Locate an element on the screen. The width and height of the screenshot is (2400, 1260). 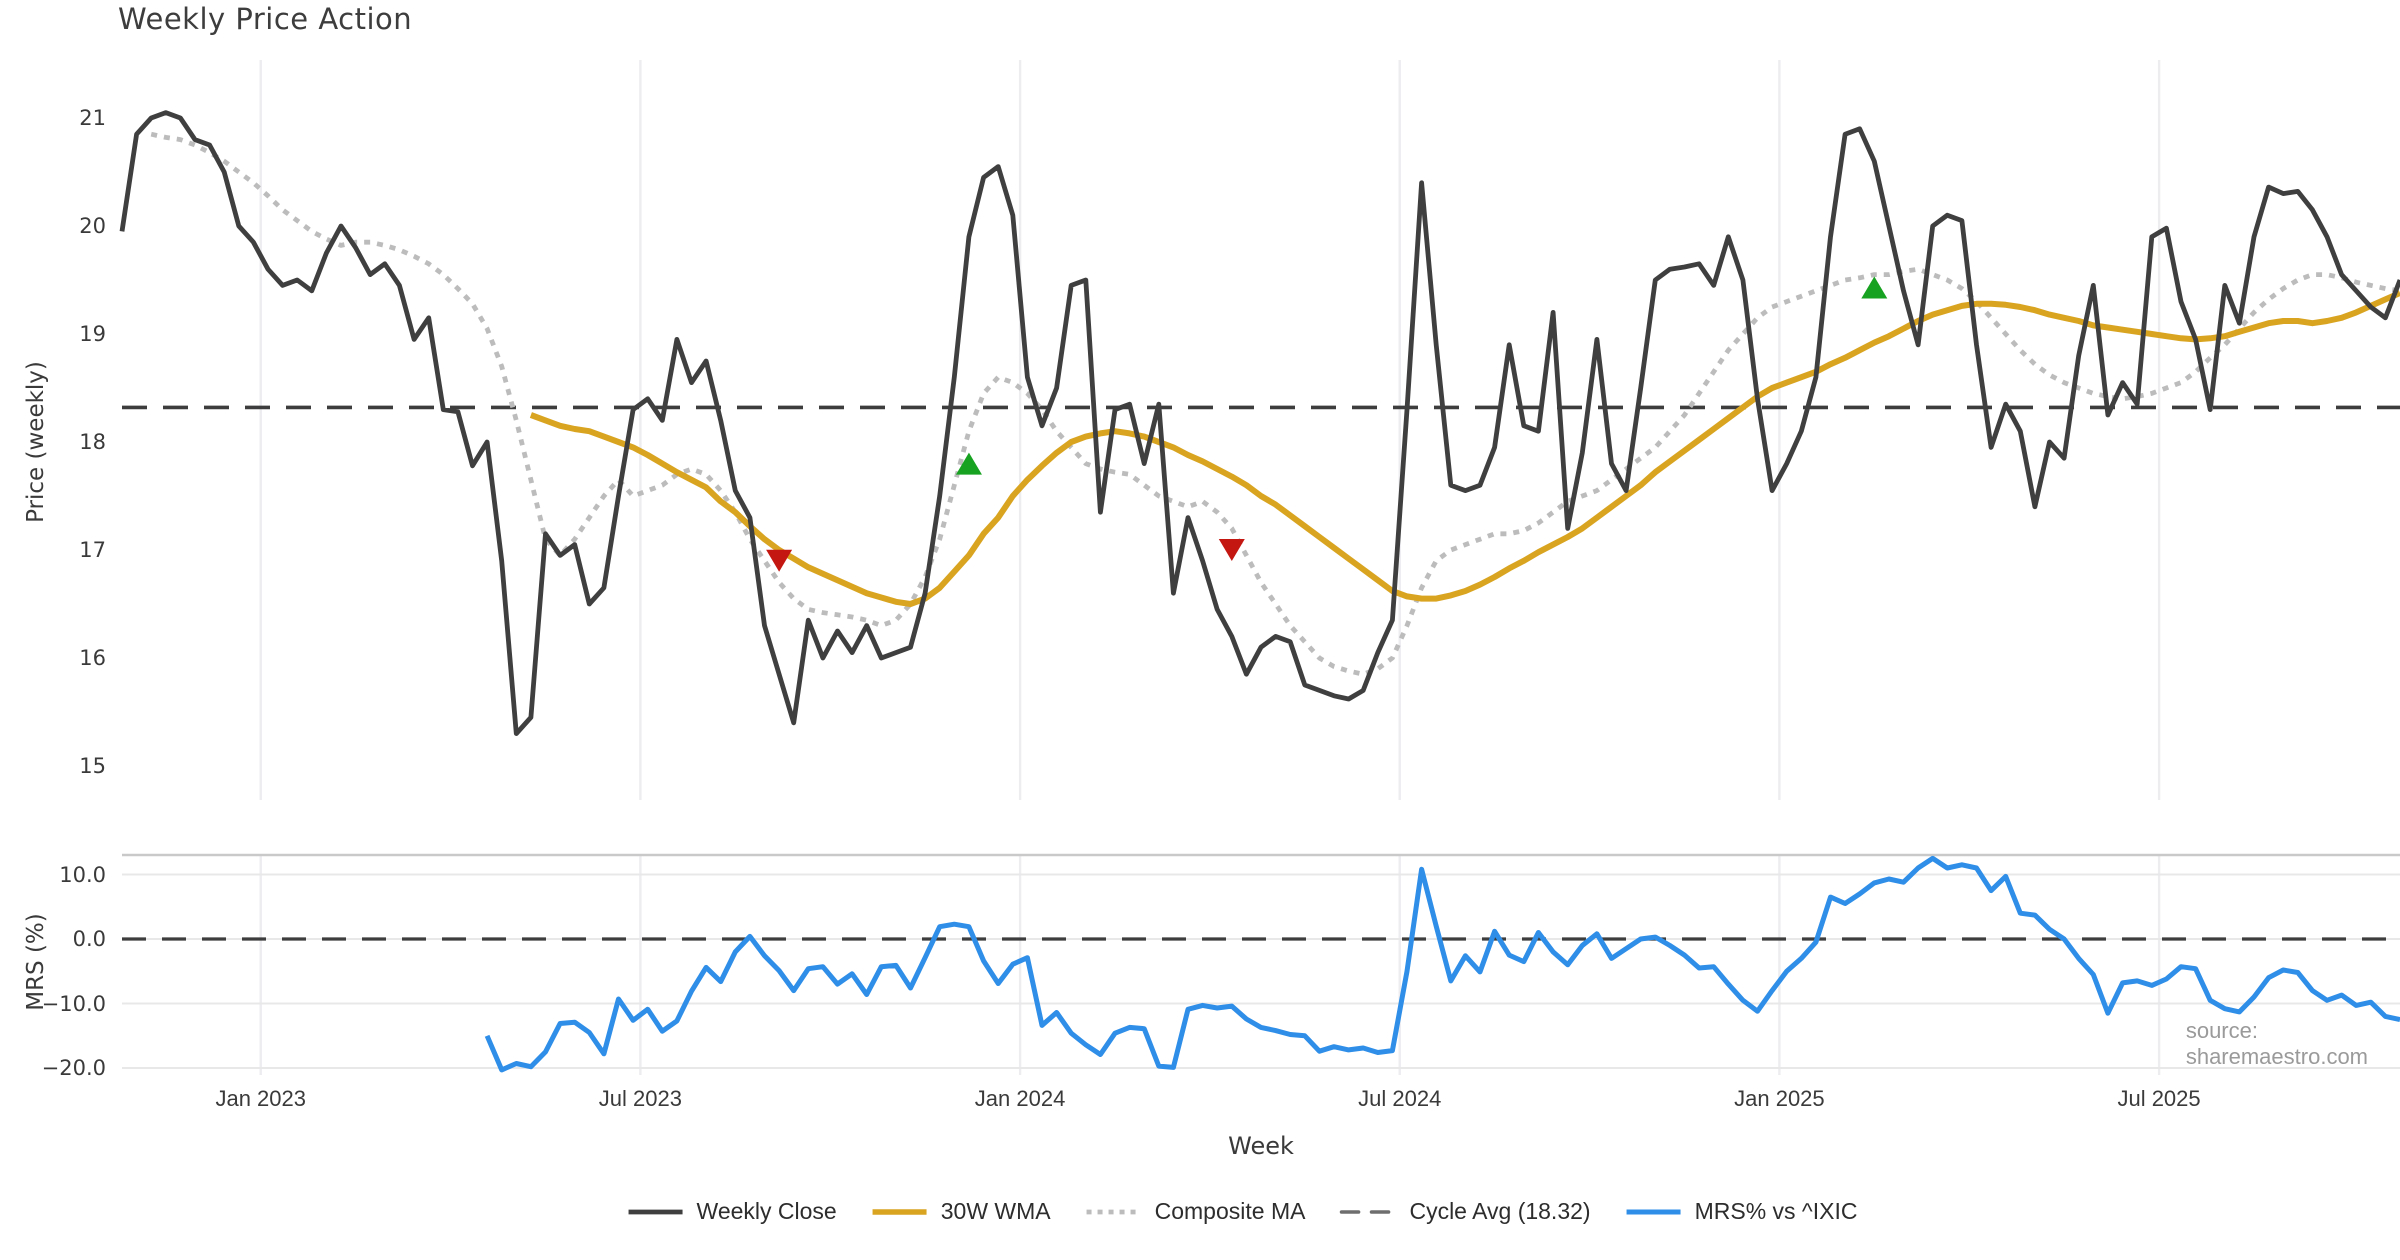
legend-item-cycle: Cycle Avg (18.32) is located at coordinates (1465, 1211).